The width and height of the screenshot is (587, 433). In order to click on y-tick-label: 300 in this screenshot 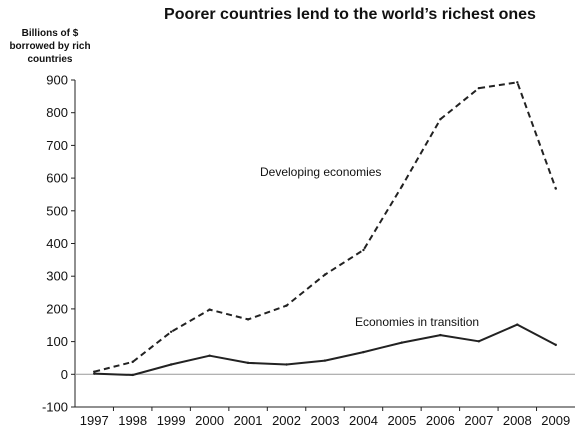, I will do `click(57, 276)`.